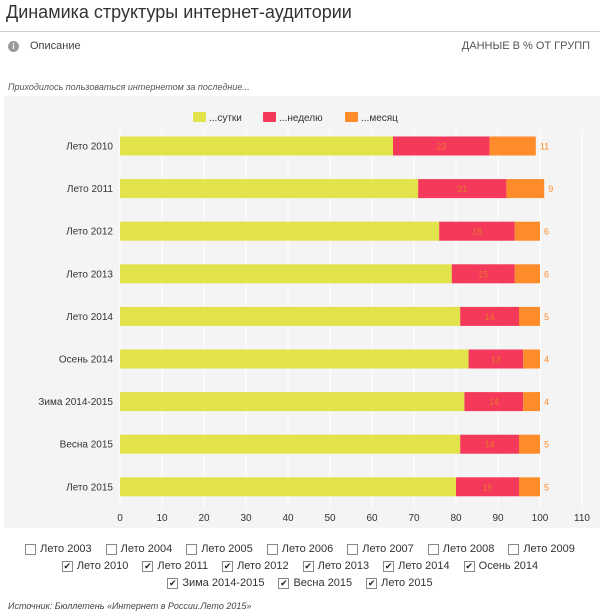  What do you see at coordinates (468, 549) in the screenshot?
I see `filter-label: Лето 2008` at bounding box center [468, 549].